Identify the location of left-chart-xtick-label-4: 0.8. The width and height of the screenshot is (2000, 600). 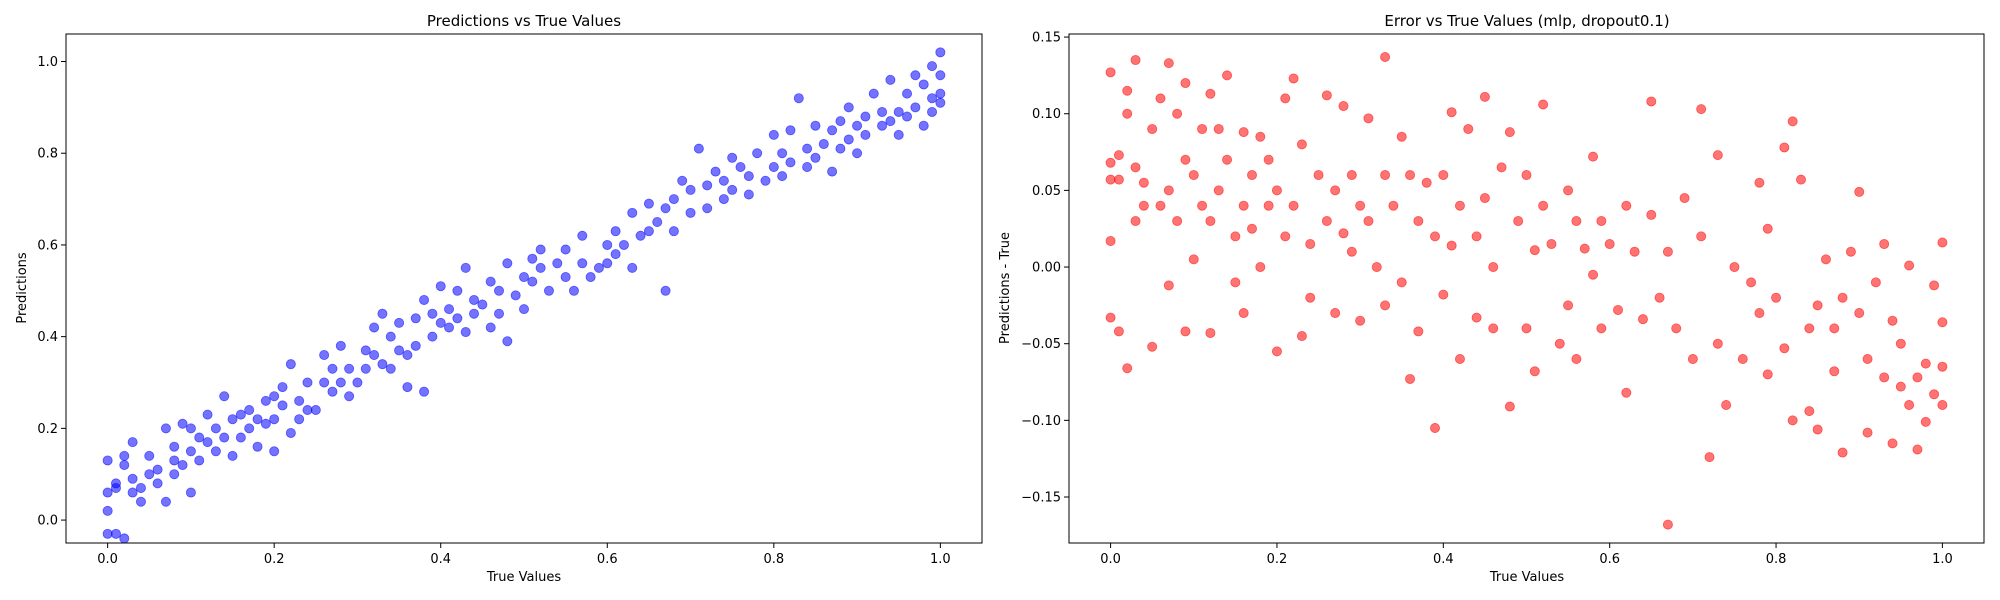
(773, 559).